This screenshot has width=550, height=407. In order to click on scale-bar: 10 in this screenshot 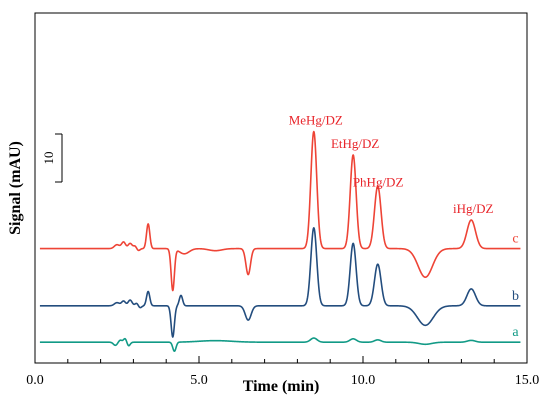, I will do `click(52, 158)`.